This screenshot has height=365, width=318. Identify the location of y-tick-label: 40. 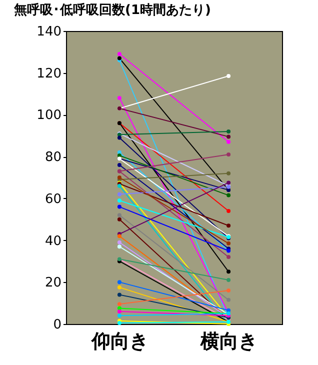
(53, 241).